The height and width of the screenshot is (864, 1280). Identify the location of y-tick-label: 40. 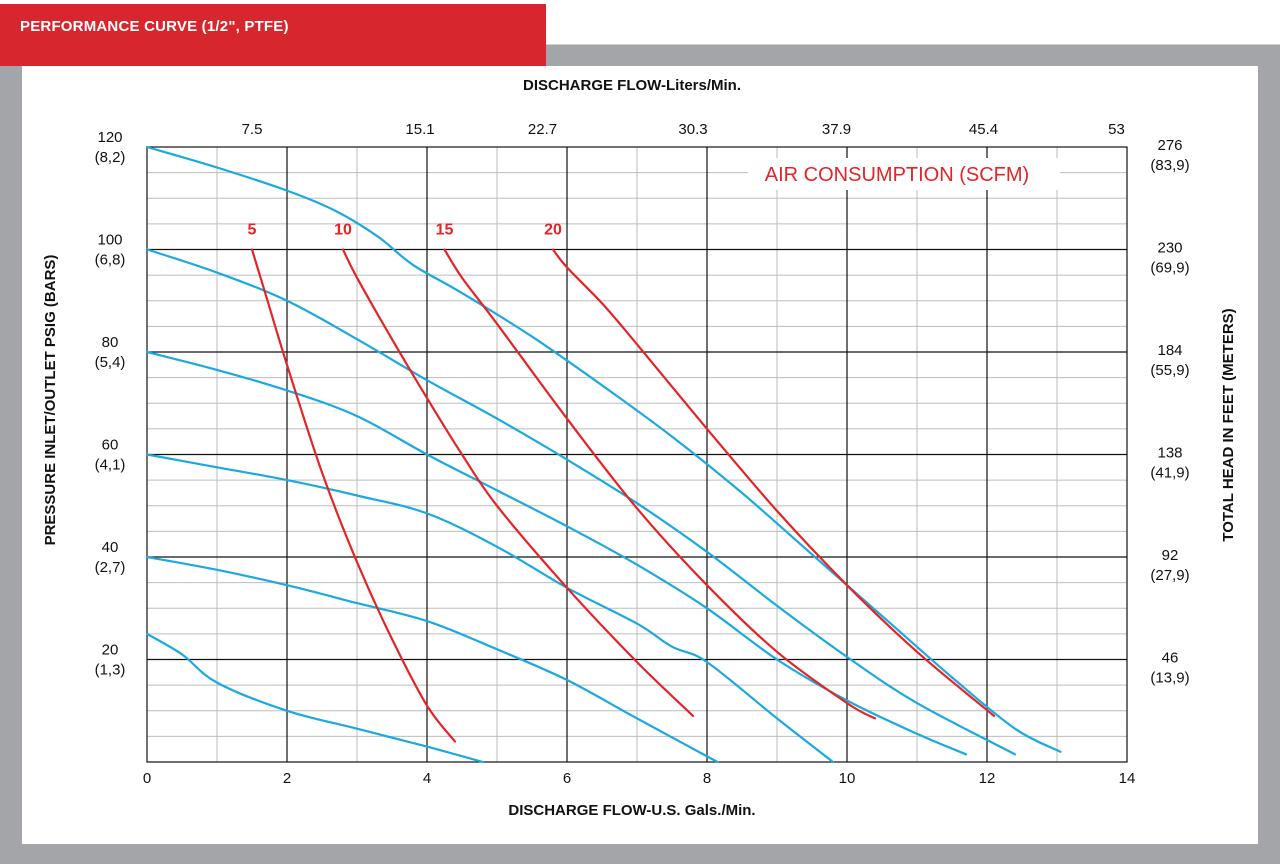
(110, 547).